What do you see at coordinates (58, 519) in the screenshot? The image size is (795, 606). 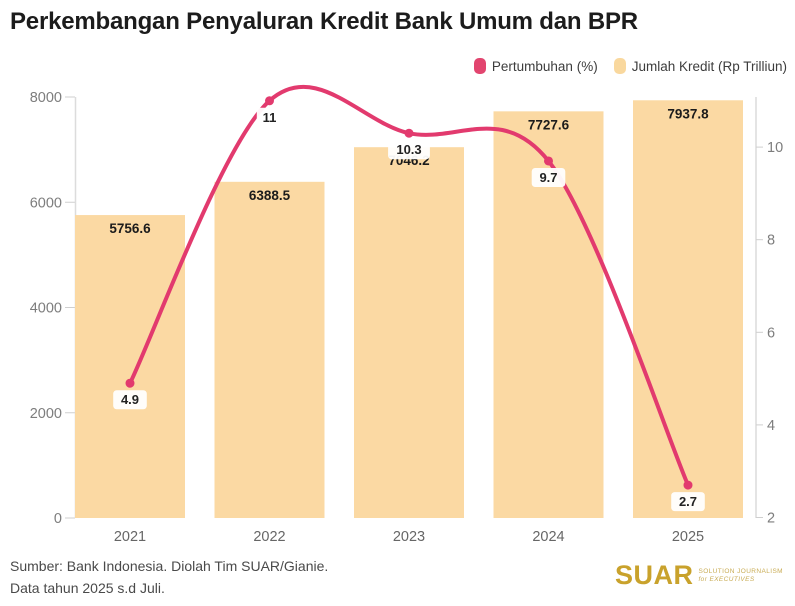 I see `y-left-tick-label: 0` at bounding box center [58, 519].